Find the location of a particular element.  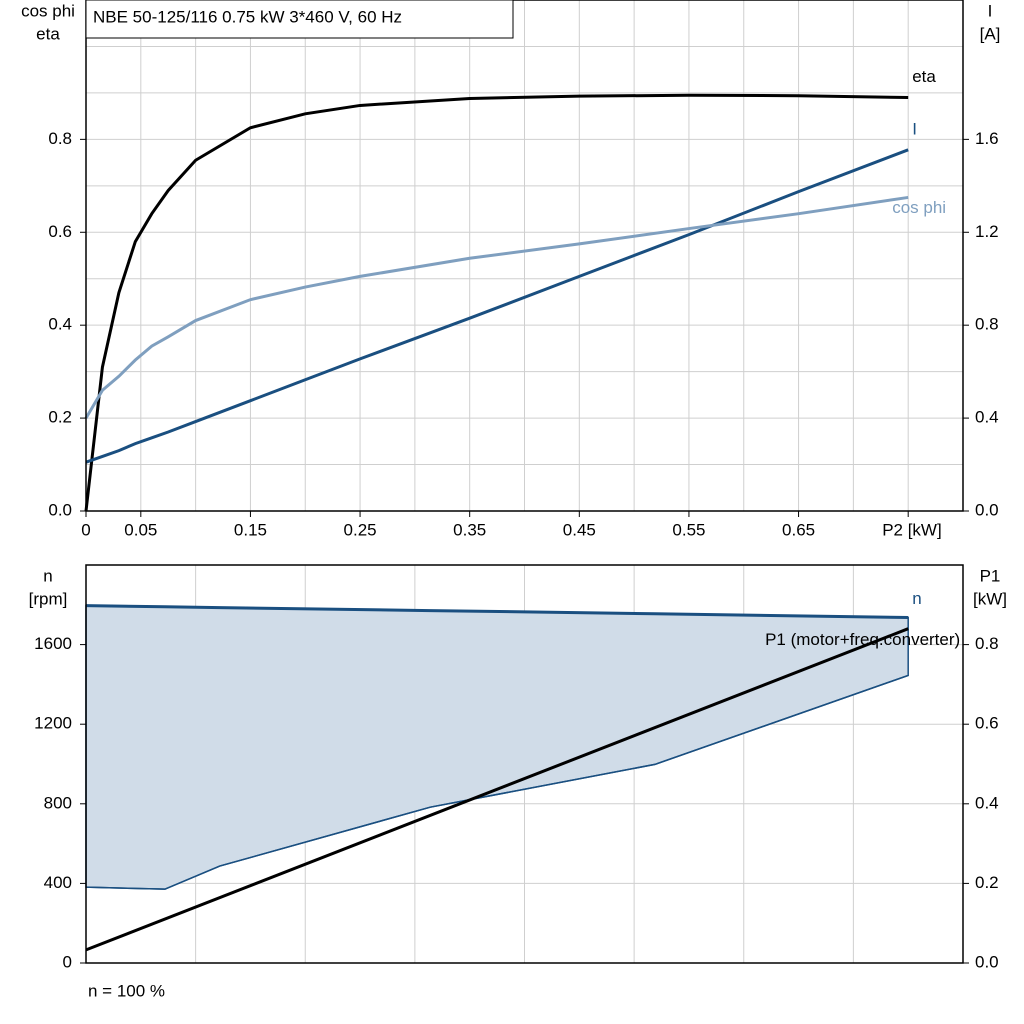

chart-title: NBE 50-125/116 0.75 kW 3*460 V, 60 Hz is located at coordinates (247, 16).